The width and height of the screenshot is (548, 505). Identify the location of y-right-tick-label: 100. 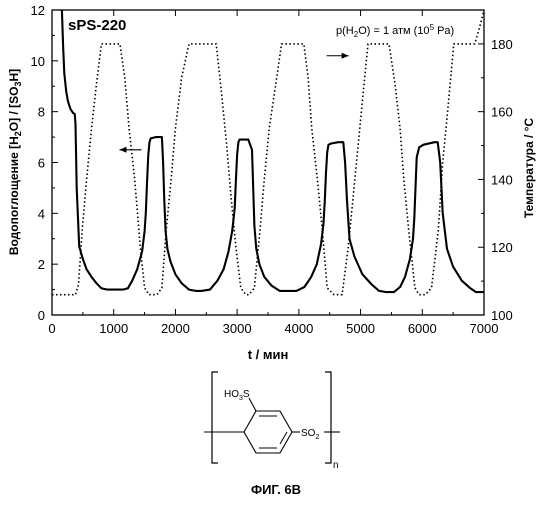
(502, 315).